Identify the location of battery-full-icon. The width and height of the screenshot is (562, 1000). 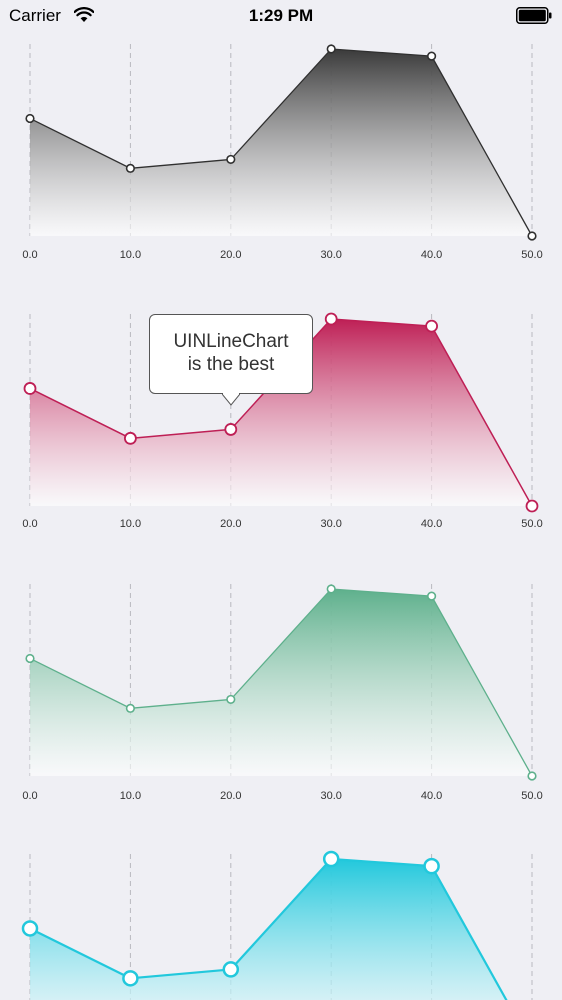
(534, 18).